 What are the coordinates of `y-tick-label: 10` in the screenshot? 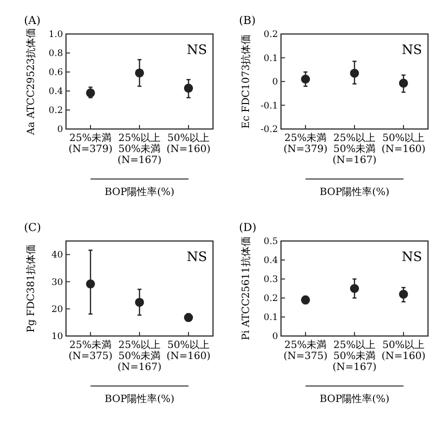 It's located at (58, 337).